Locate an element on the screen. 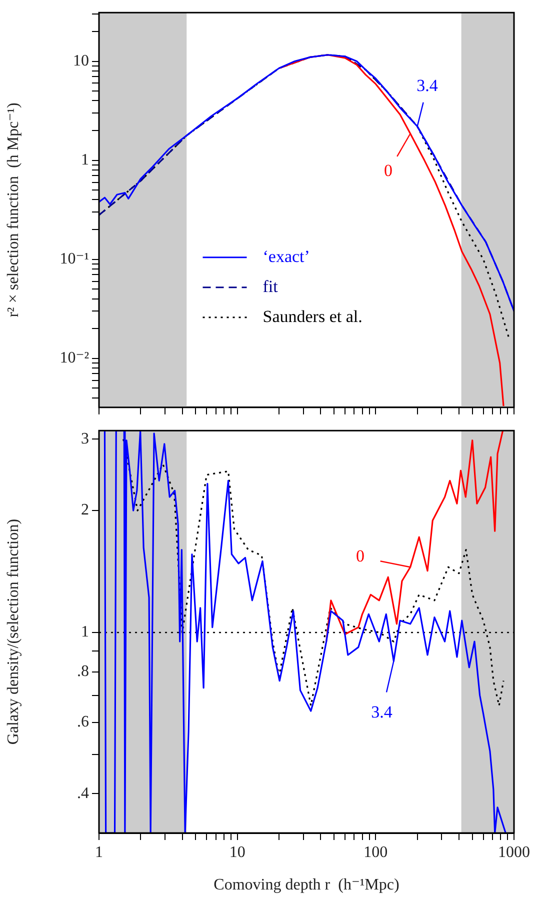 This screenshot has height=901, width=541. x-axis-title: Comoving depth r (h⁻¹Mpc) is located at coordinates (307, 885).